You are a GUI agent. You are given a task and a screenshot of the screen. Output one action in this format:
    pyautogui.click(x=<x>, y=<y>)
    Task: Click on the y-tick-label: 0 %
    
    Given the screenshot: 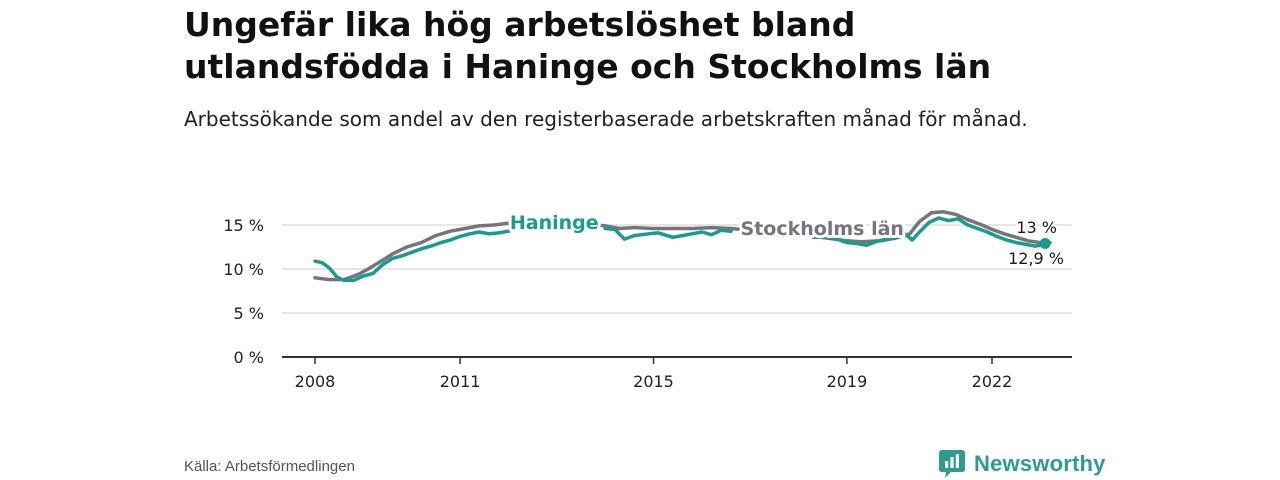 What is the action you would take?
    pyautogui.click(x=249, y=357)
    